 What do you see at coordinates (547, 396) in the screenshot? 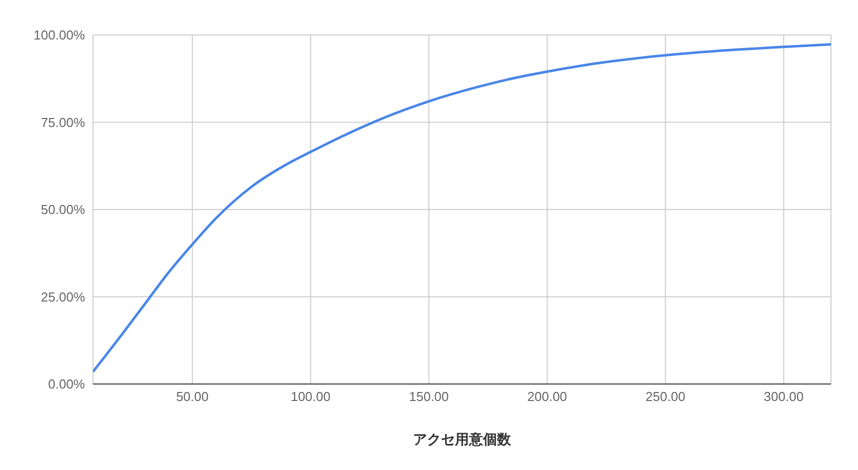
I see `x-tick-label: 200.00` at bounding box center [547, 396].